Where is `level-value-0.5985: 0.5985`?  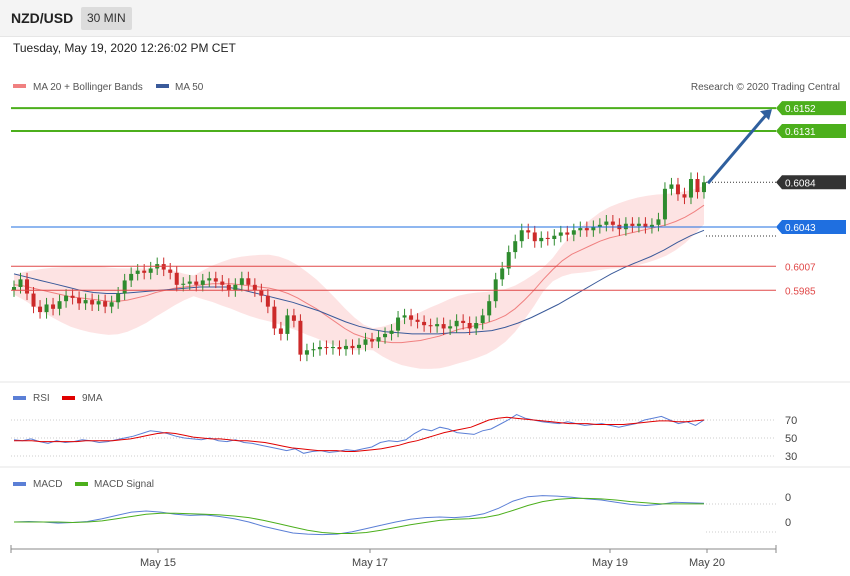
level-value-0.5985: 0.5985 is located at coordinates (800, 291).